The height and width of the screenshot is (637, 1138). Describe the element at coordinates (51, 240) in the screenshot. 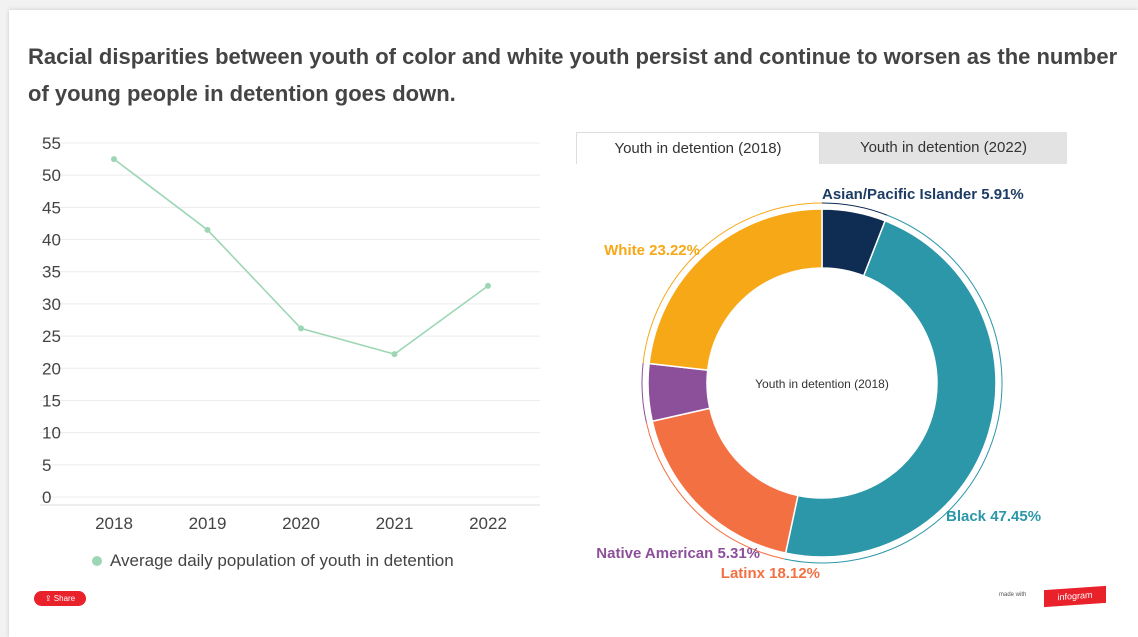

I see `y-tick-label: 40` at that location.